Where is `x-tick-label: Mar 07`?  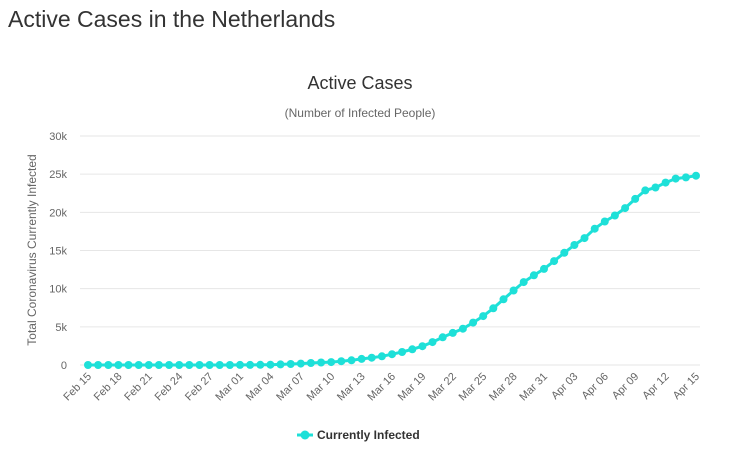
x-tick-label: Mar 07 is located at coordinates (290, 387).